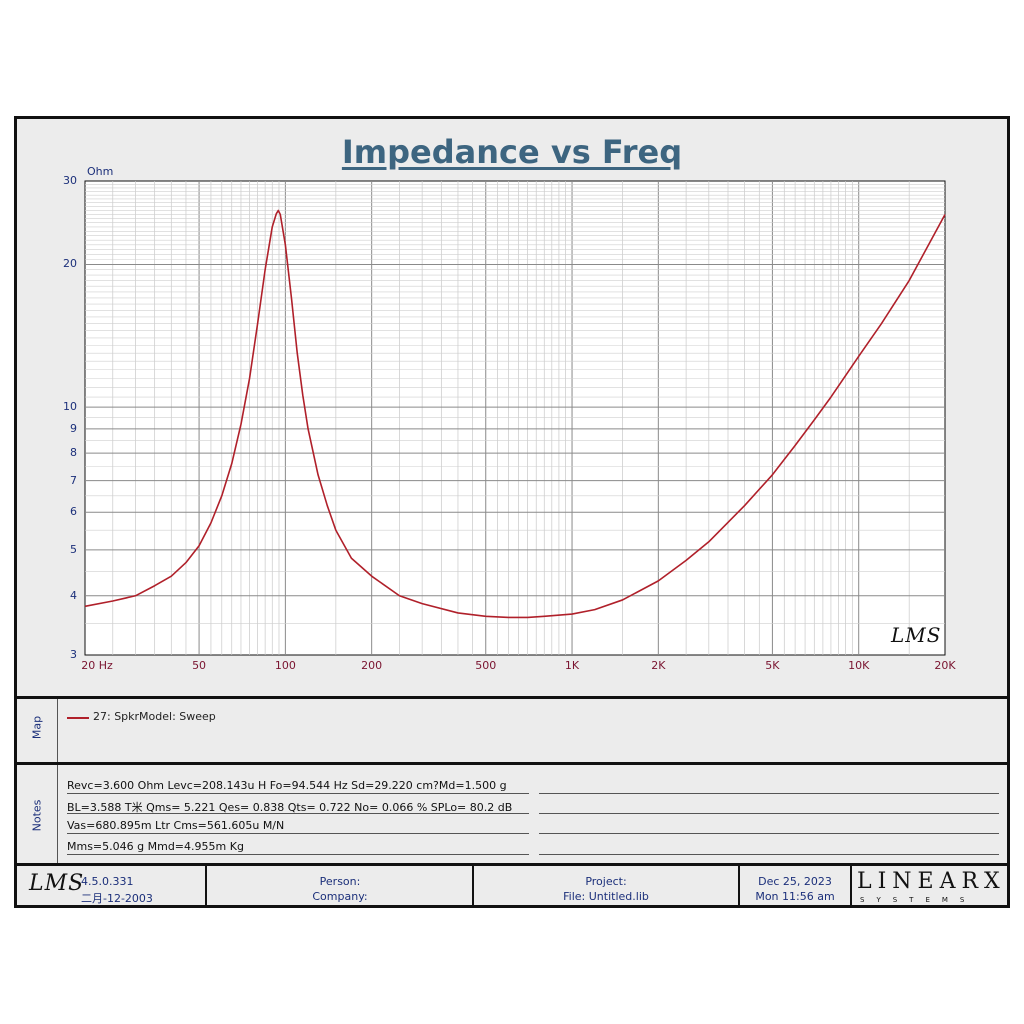 The width and height of the screenshot is (1024, 1024). What do you see at coordinates (100, 171) in the screenshot?
I see `y-axis-unit: Ohm` at bounding box center [100, 171].